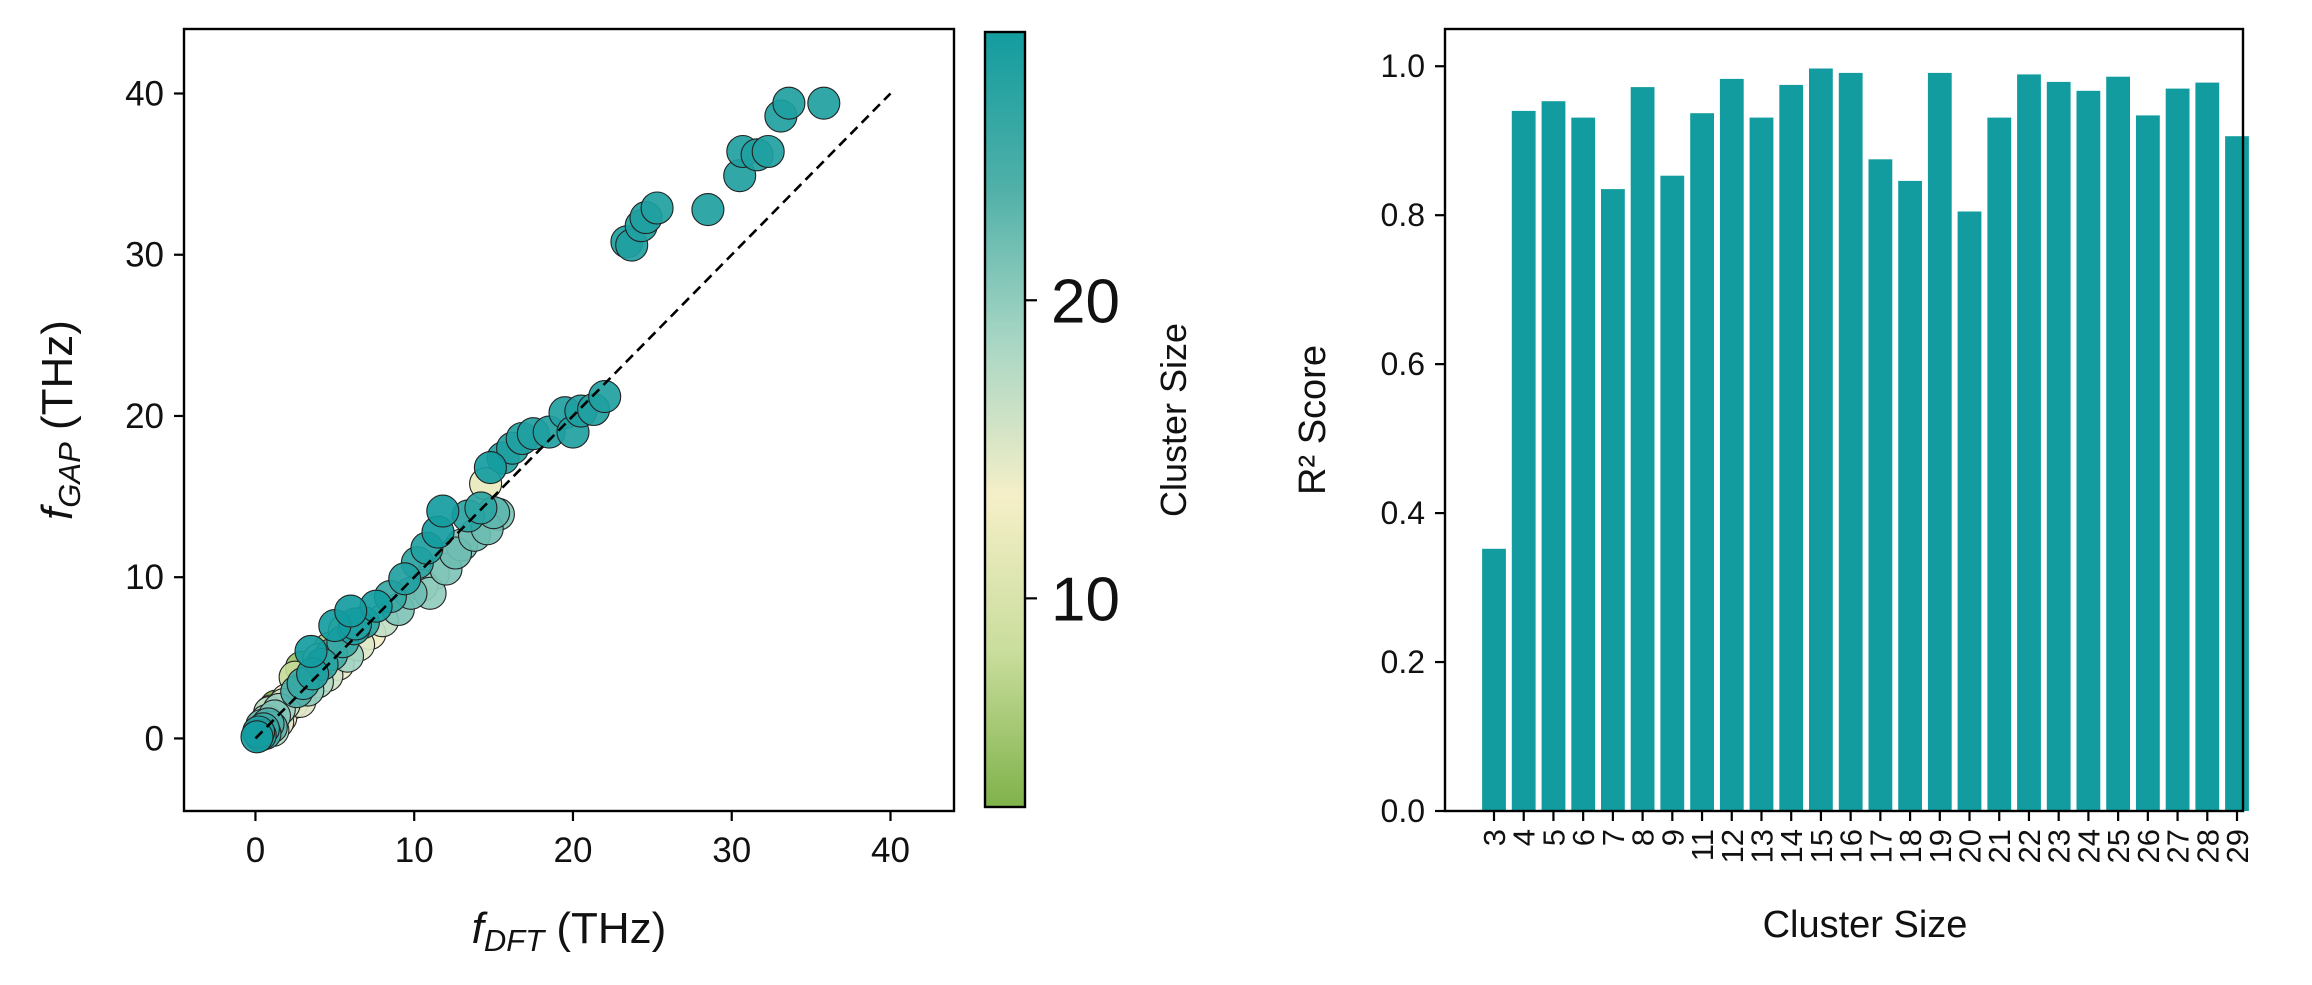 Image resolution: width=2312 pixels, height=985 pixels. Describe the element at coordinates (2088, 846) in the screenshot. I see `bar-x-tick-label: 24` at that location.